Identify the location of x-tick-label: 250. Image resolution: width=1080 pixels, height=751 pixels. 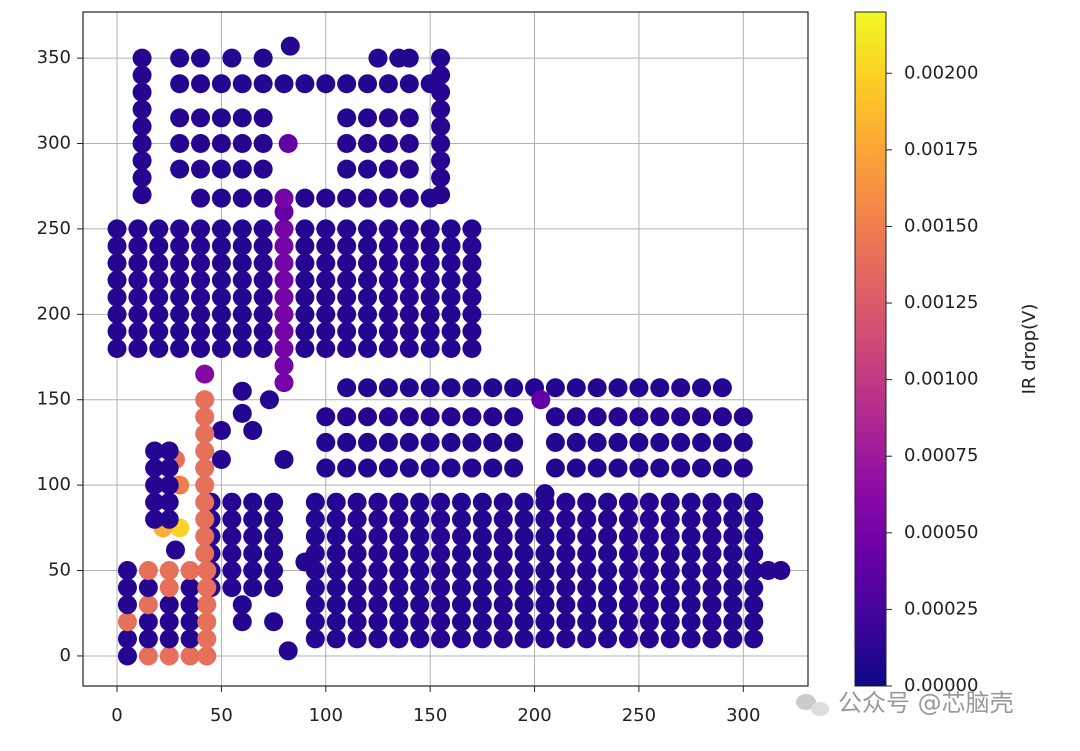
(639, 715).